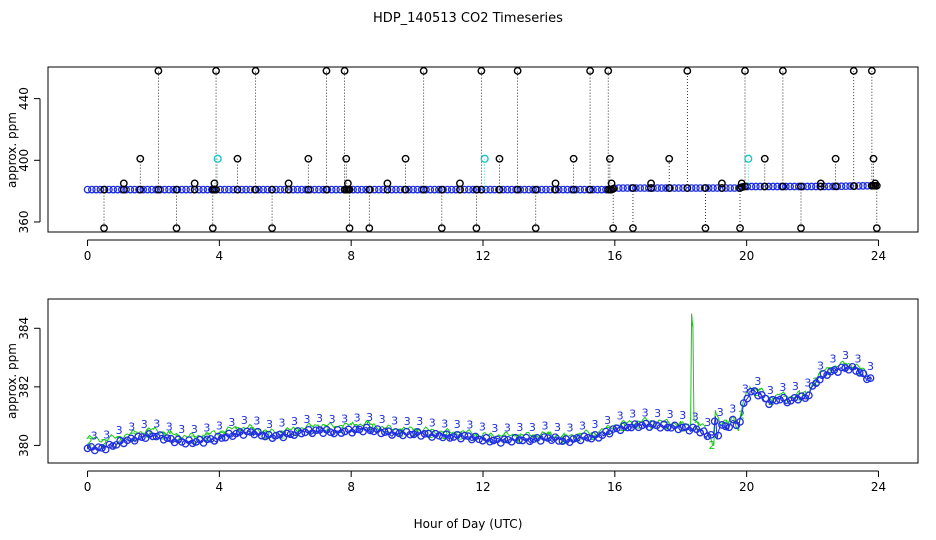 The height and width of the screenshot is (540, 936). Describe the element at coordinates (468, 18) in the screenshot. I see `chart-title: HDP_140513 CO2 Timeseries` at that location.